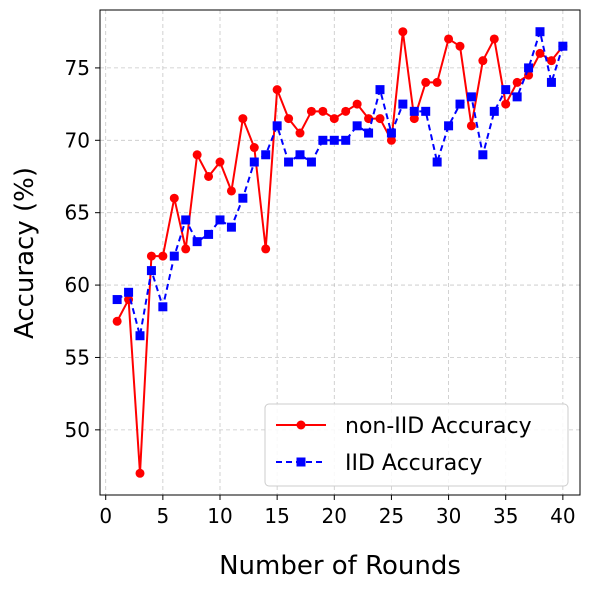 This screenshot has width=590, height=590. What do you see at coordinates (77, 357) in the screenshot?
I see `y-tick-label: 55` at bounding box center [77, 357].